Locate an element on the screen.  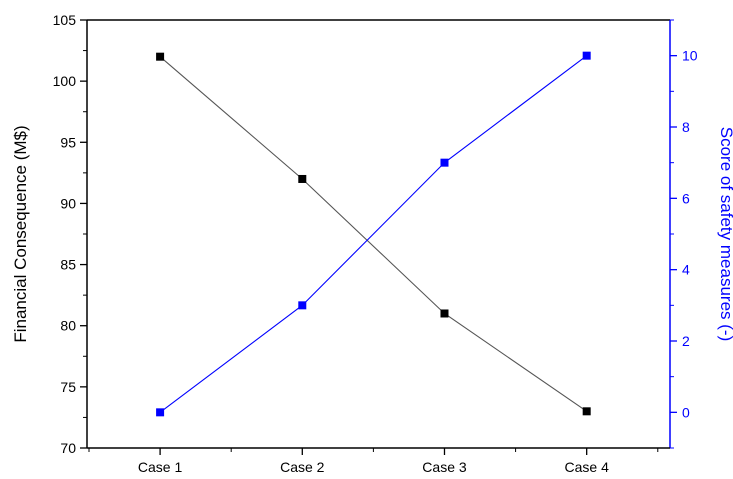
right-tick-label: 8 is located at coordinates (686, 127).